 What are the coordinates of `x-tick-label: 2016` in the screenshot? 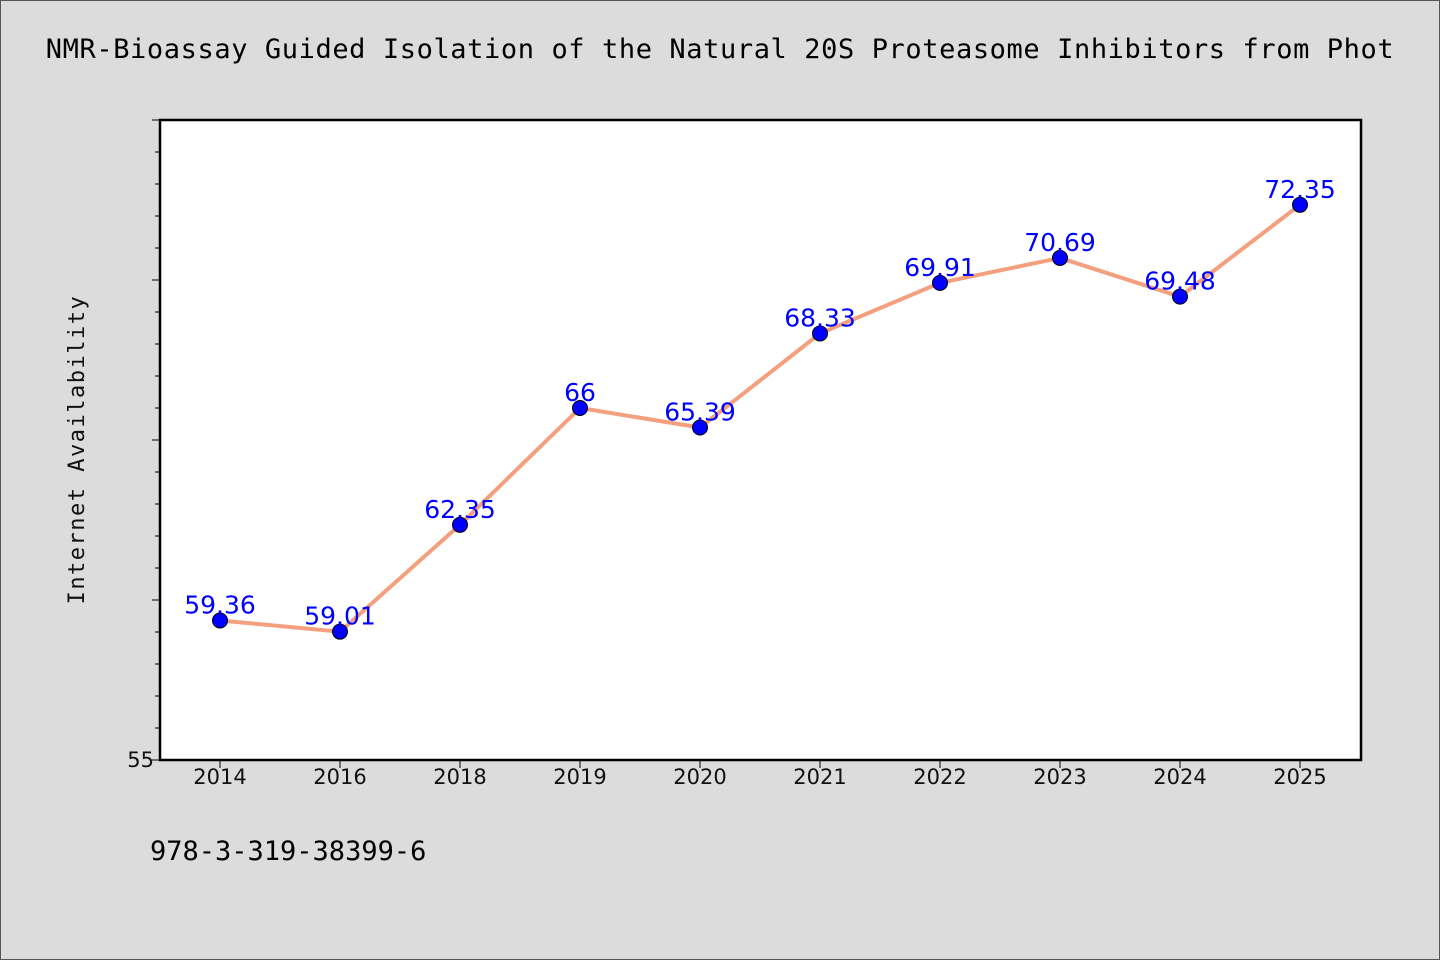 It's located at (339, 777).